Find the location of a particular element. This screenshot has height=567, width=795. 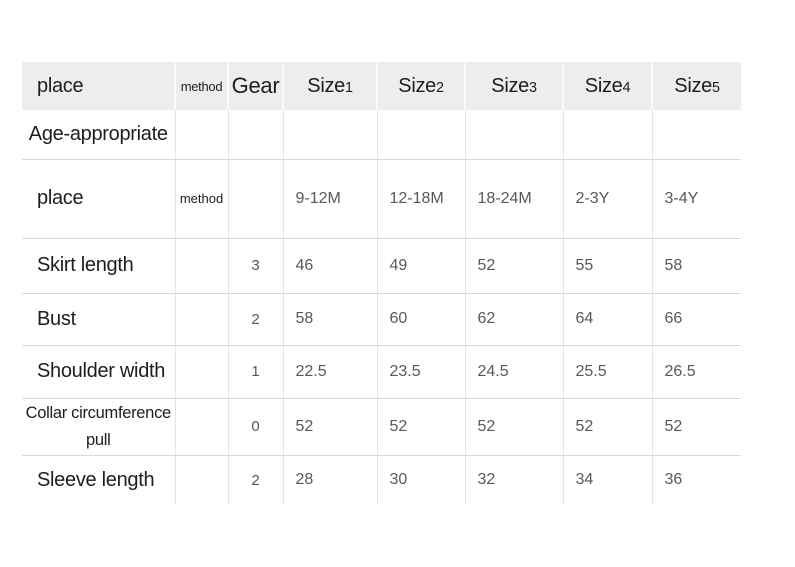

header-row: place method Gear Size1 Size2 Size3 Size4 Size5 is located at coordinates (381, 86).